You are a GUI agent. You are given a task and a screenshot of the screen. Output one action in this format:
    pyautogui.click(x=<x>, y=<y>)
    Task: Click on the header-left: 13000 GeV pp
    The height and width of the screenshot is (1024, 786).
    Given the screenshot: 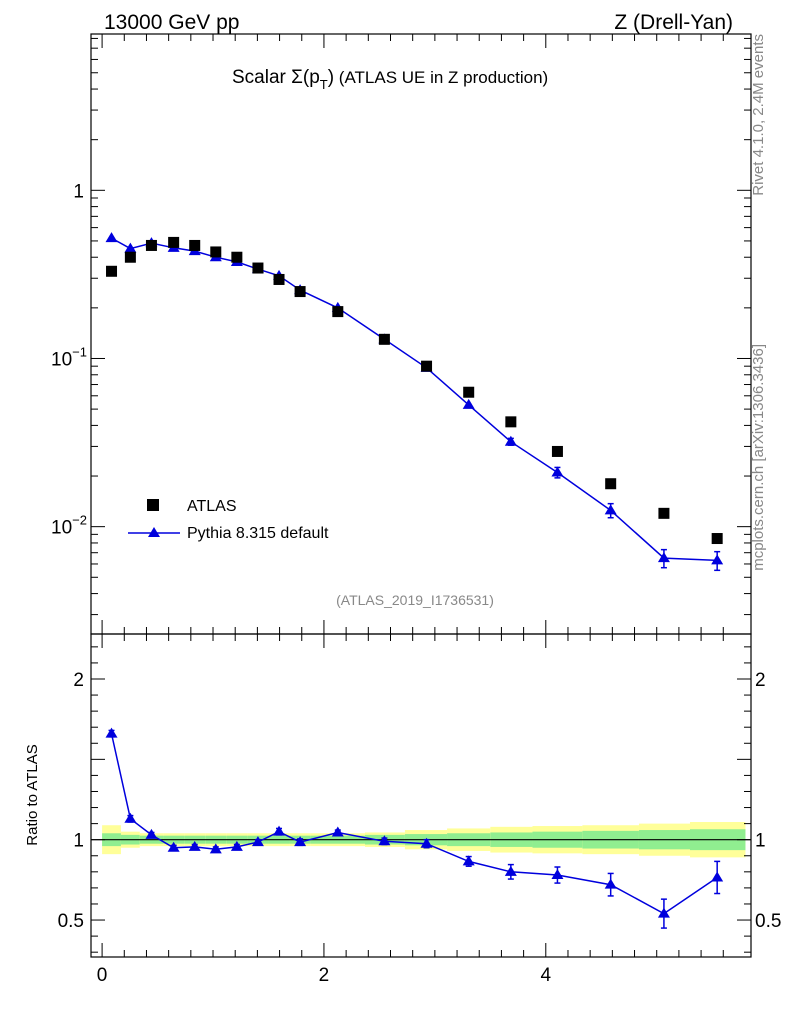 What is the action you would take?
    pyautogui.click(x=171, y=22)
    